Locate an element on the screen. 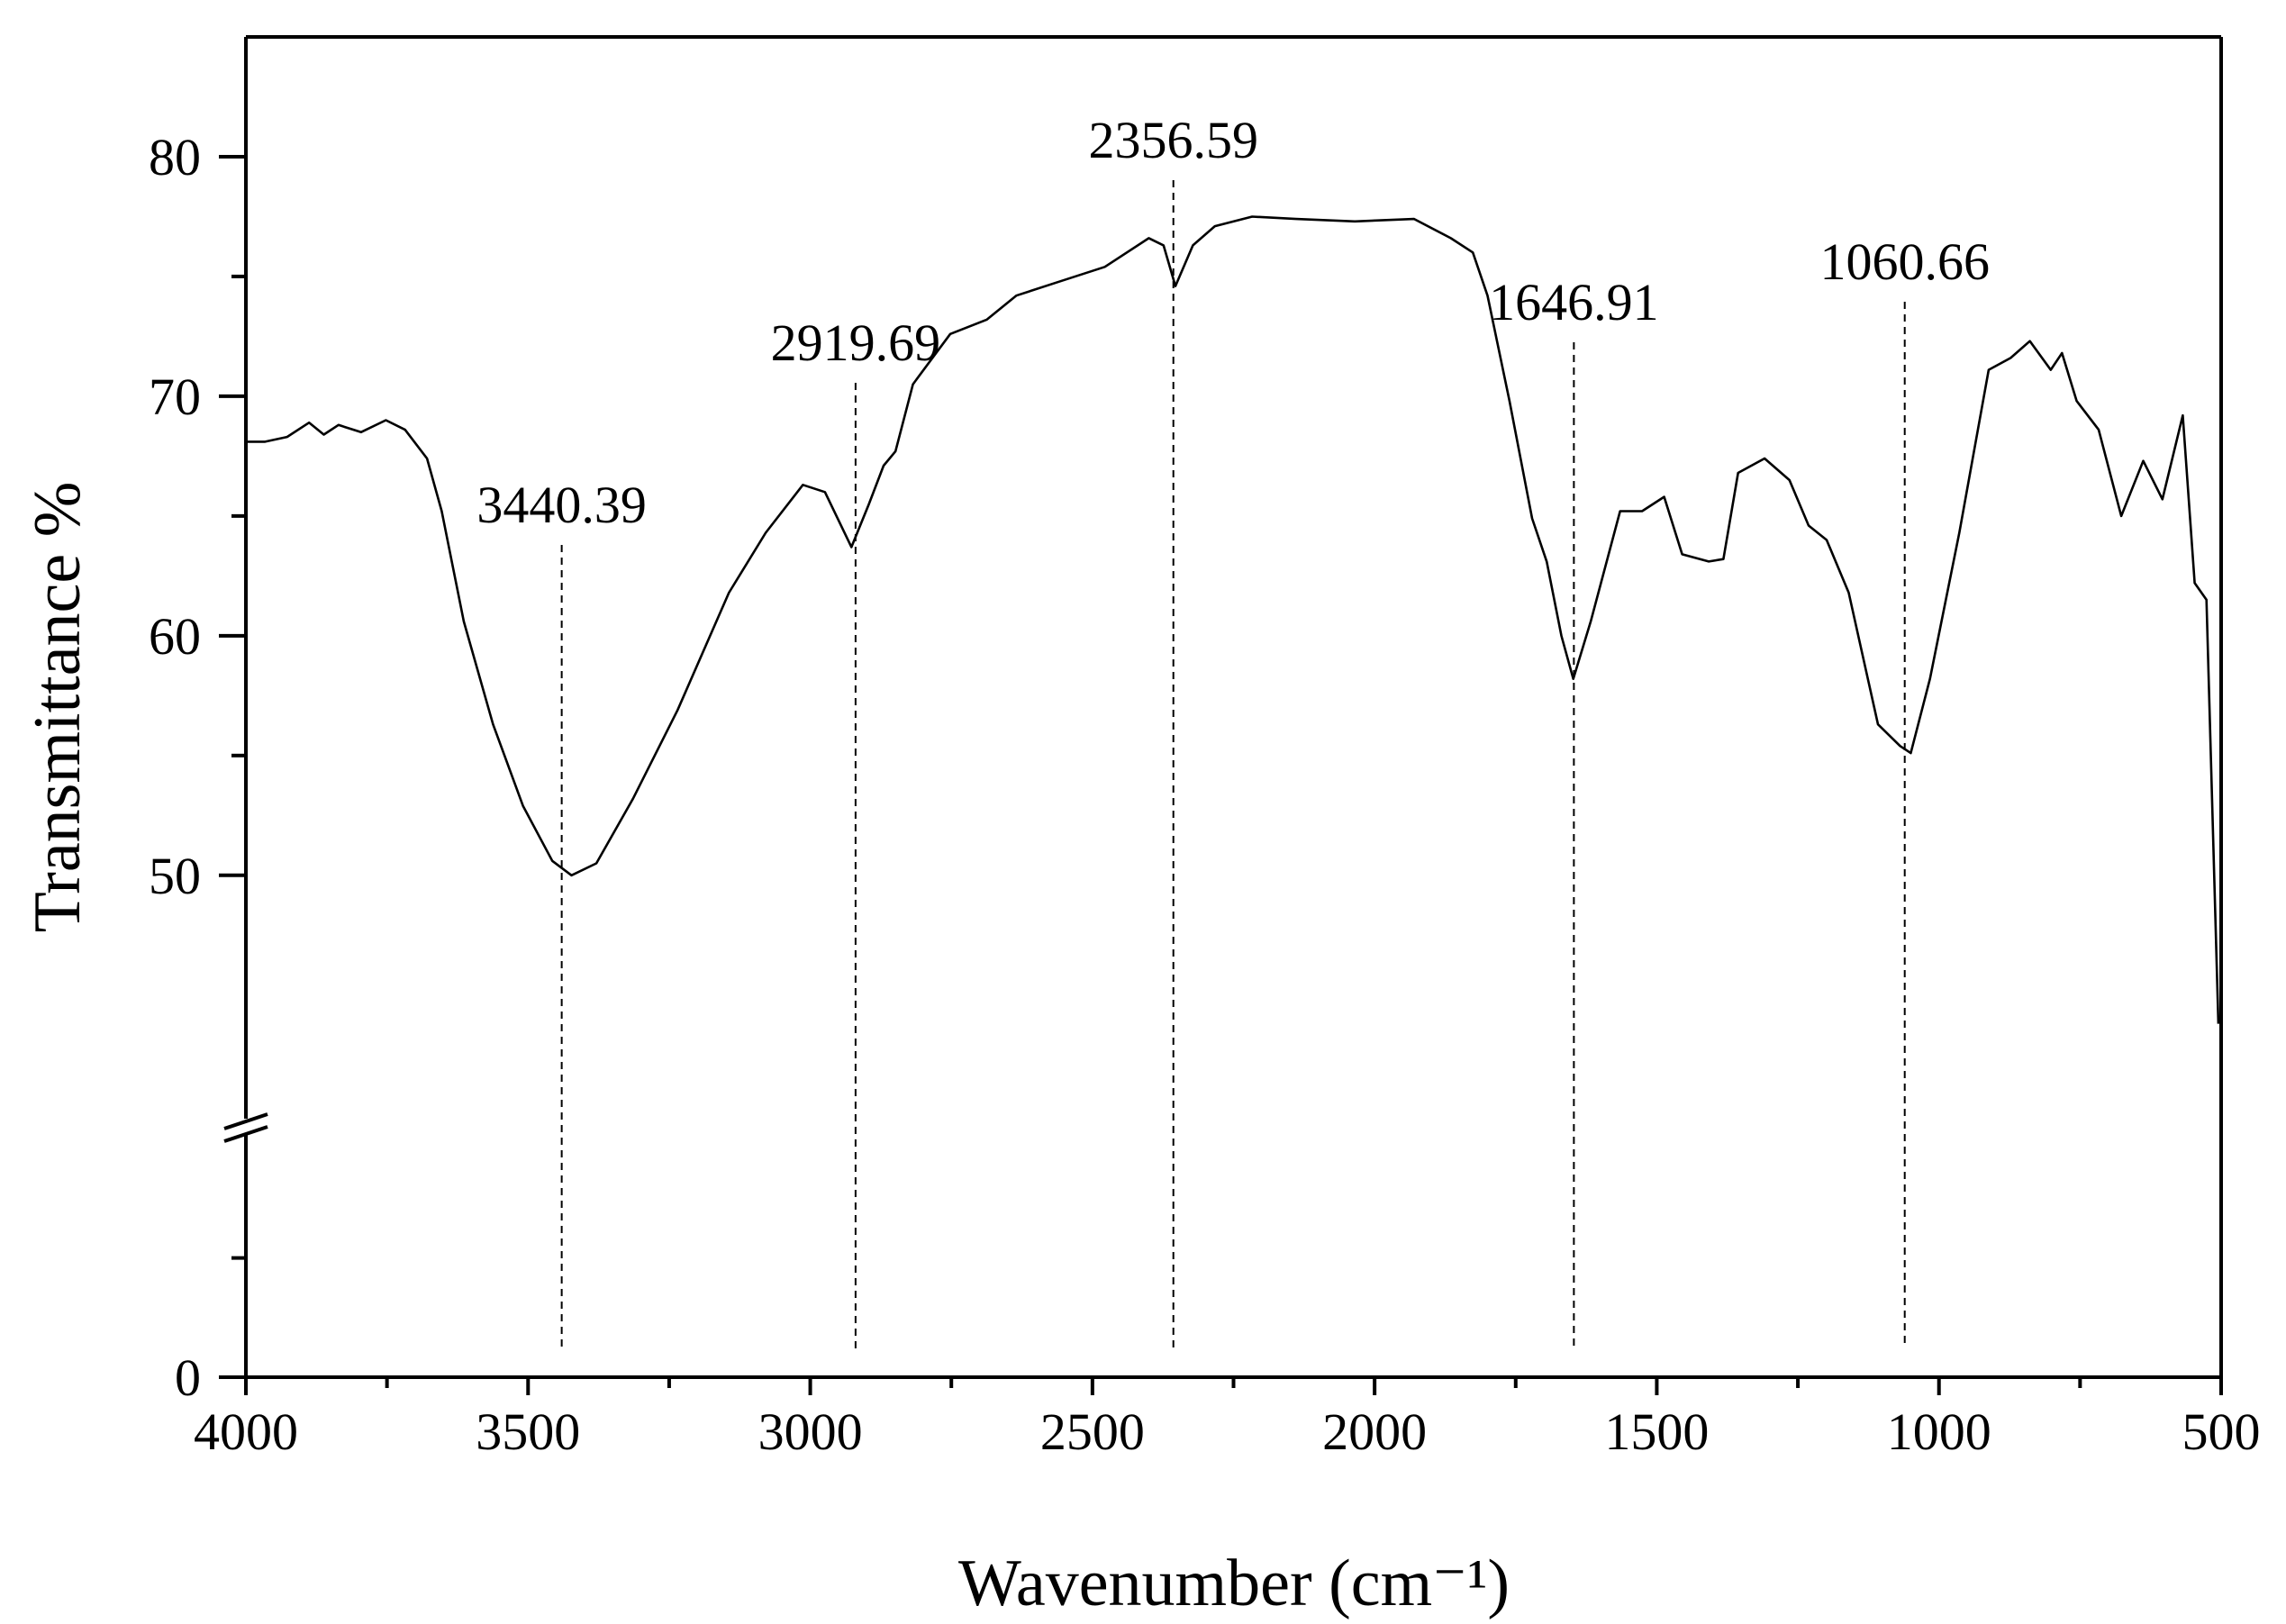 The width and height of the screenshot is (2286, 1624). x-tick-label: 1000 is located at coordinates (1939, 1431).